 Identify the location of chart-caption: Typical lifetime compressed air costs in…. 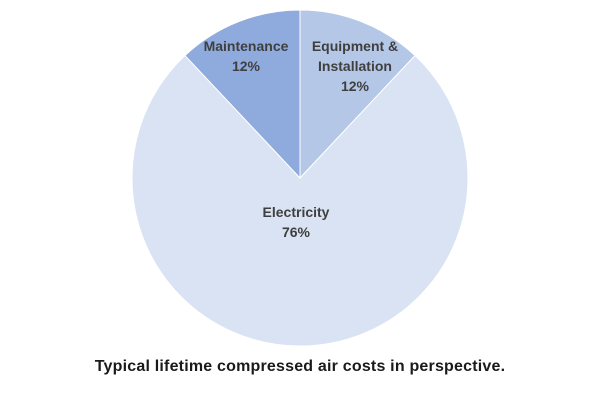
(300, 366).